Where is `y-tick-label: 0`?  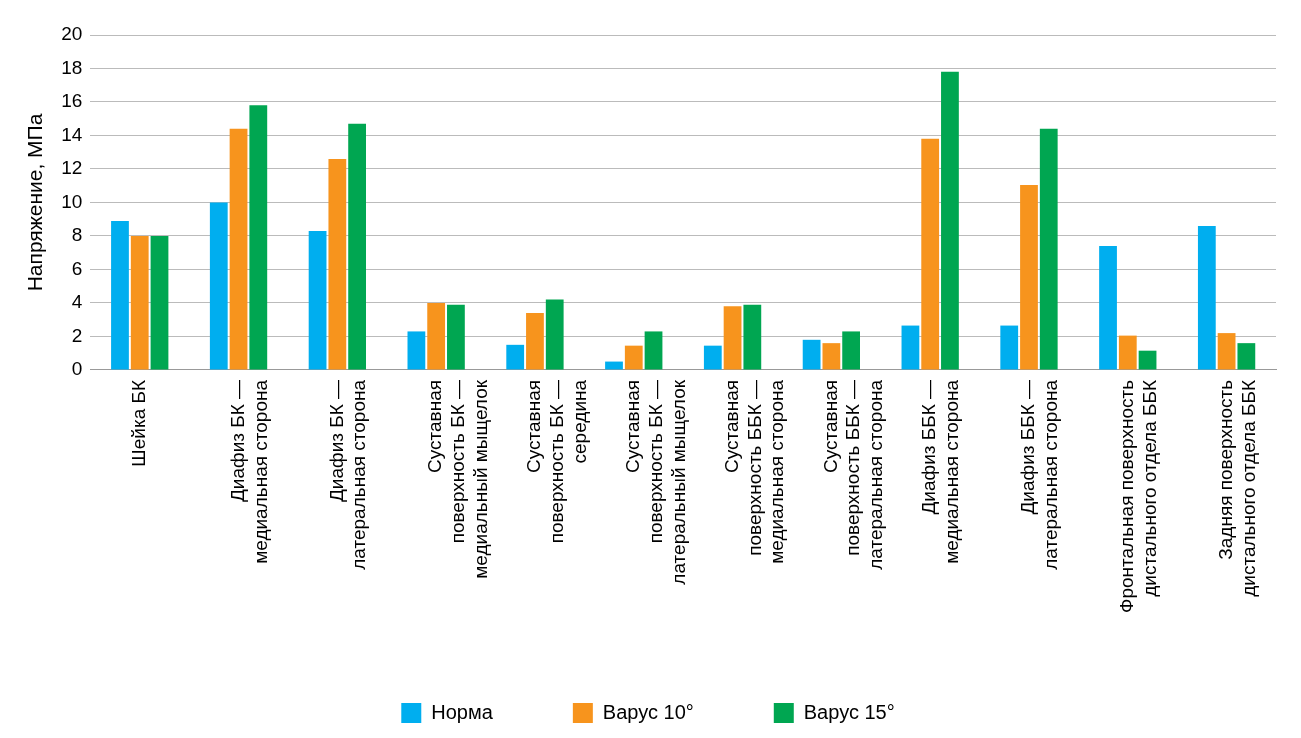
y-tick-label: 0 is located at coordinates (77, 369).